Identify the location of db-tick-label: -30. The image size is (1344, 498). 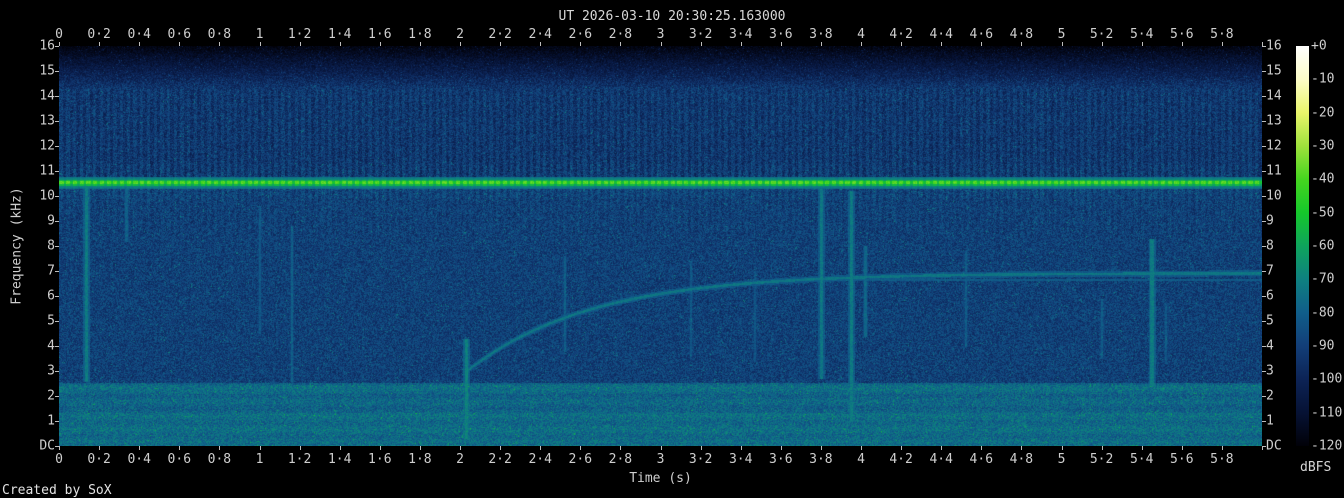
(1323, 146).